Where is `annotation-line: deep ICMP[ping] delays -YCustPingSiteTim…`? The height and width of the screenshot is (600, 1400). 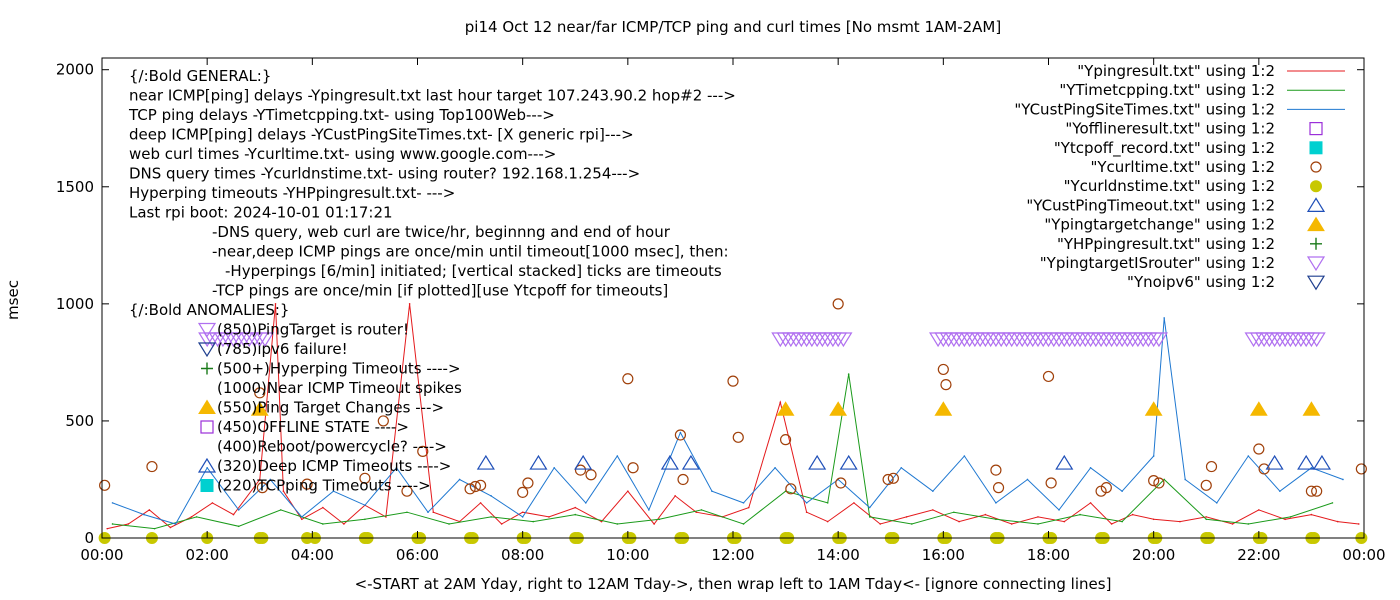
annotation-line: deep ICMP[ping] delays -YCustPingSiteTim… is located at coordinates (381, 135).